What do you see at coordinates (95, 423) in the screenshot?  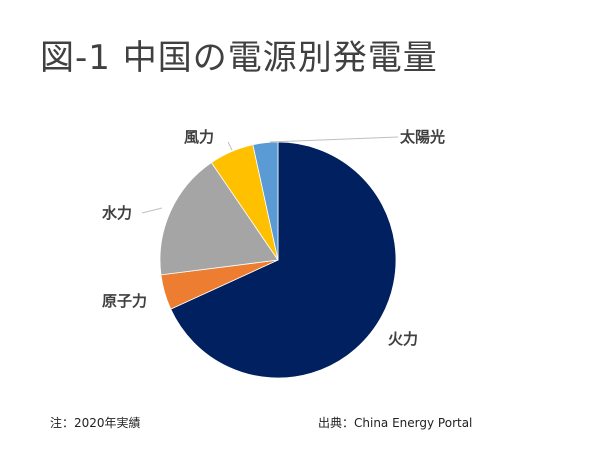 I see `note-text: 注：2020年実績` at bounding box center [95, 423].